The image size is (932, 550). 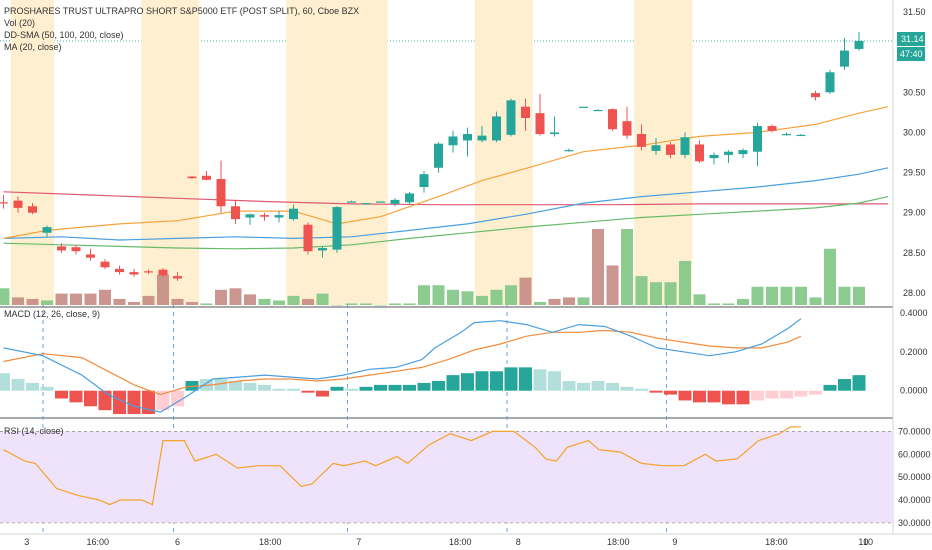 I want to click on rsi-tick-label: 60.0000, so click(x=914, y=454).